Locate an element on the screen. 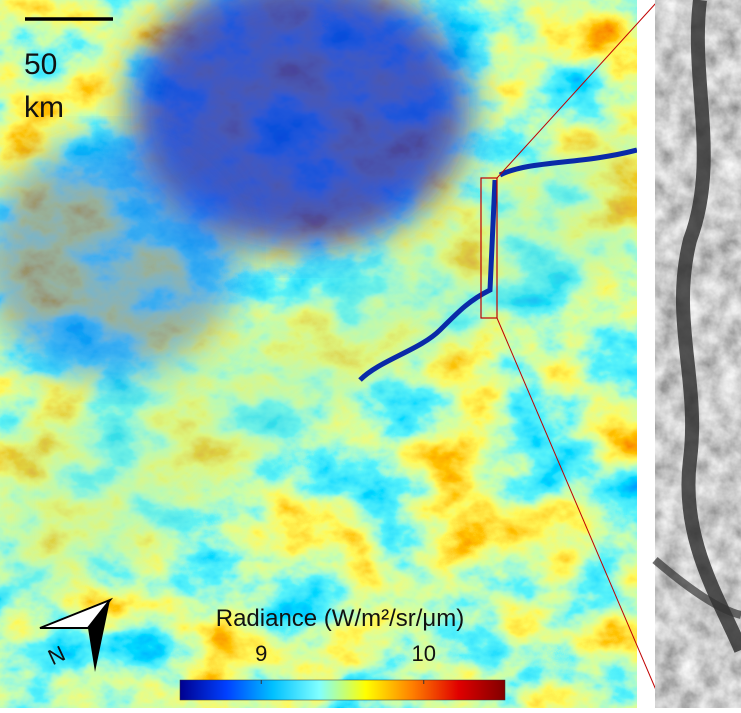 Image resolution: width=741 pixels, height=713 pixels. colorbar-tick-label: 10 is located at coordinates (424, 653).